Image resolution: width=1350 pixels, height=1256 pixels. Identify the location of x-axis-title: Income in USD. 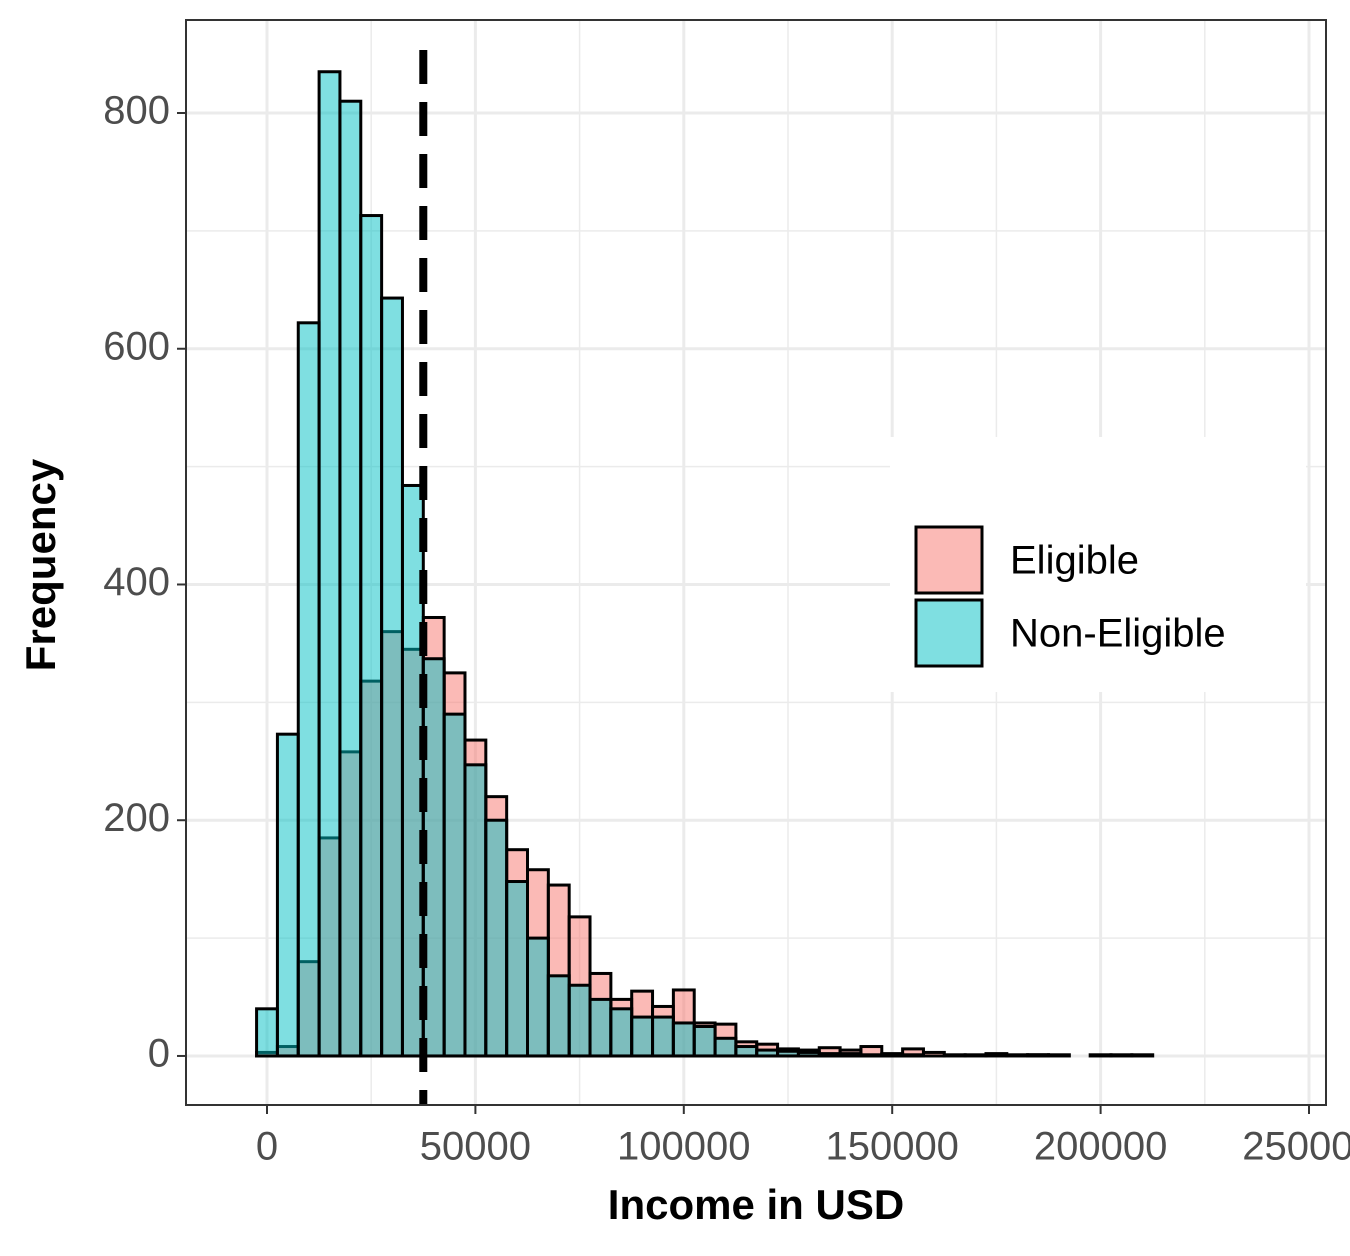
(756, 1204).